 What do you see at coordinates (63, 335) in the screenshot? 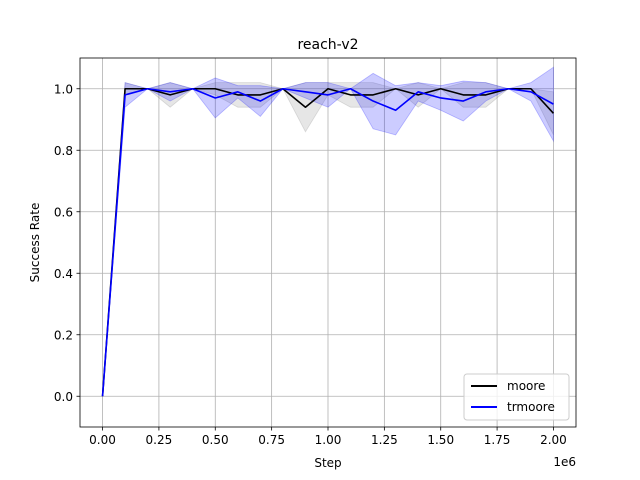
I see `y-tick-label: 0.2` at bounding box center [63, 335].